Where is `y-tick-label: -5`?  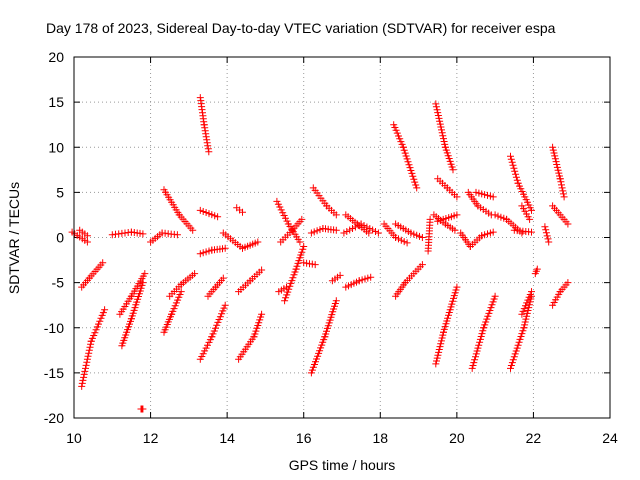
y-tick-label: -5 is located at coordinates (58, 283).